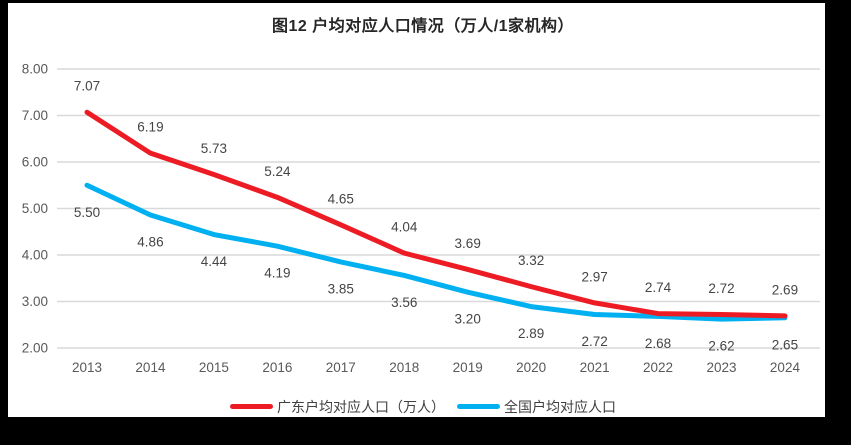  I want to click on data-label: 3.69, so click(468, 243).